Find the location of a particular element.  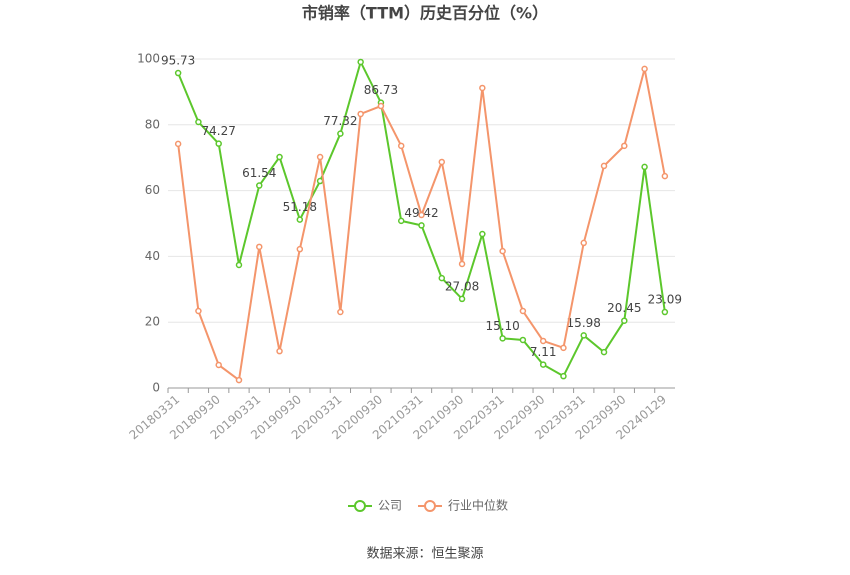

data-label: 77.32 is located at coordinates (340, 121).